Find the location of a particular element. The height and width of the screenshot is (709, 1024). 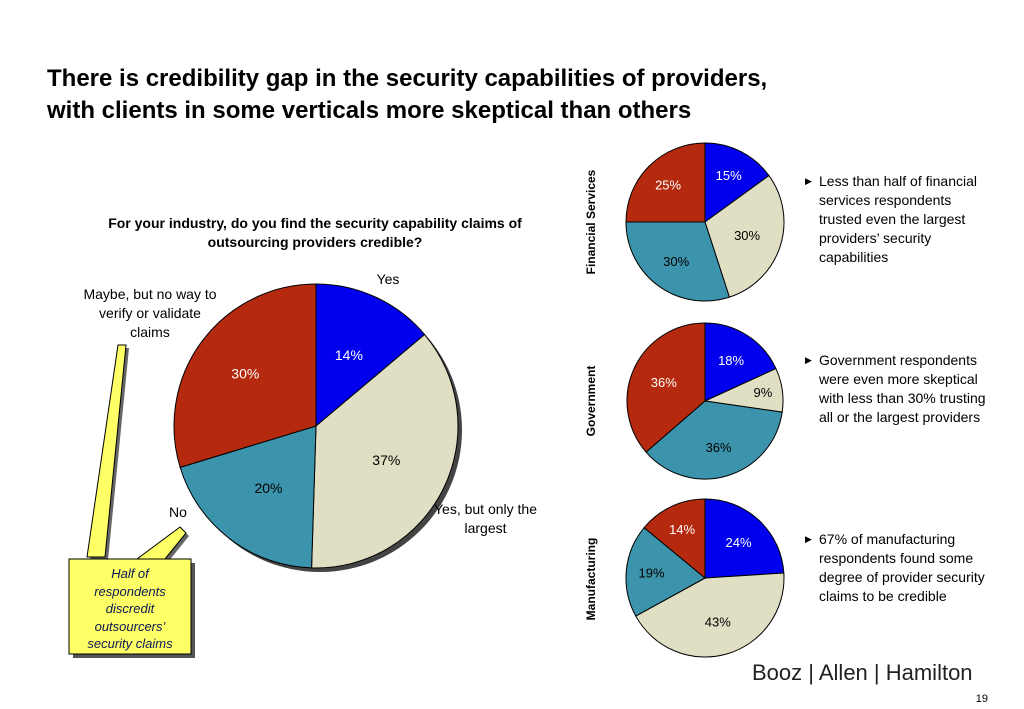

company-logo: Booz | Allen | Hamilton is located at coordinates (862, 672).